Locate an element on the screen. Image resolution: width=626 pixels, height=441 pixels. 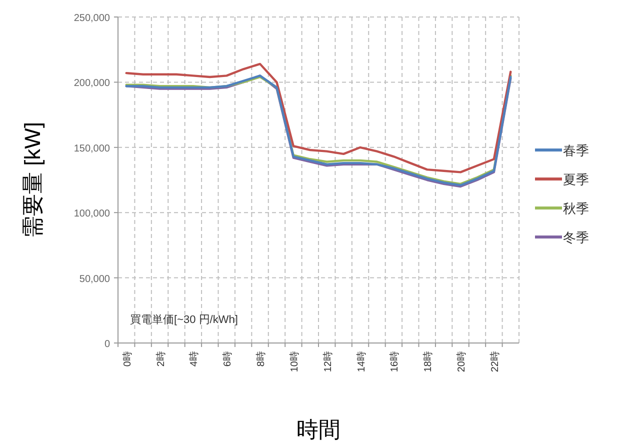
y-axis-title: 需要量 [kW] is located at coordinates (32, 180).